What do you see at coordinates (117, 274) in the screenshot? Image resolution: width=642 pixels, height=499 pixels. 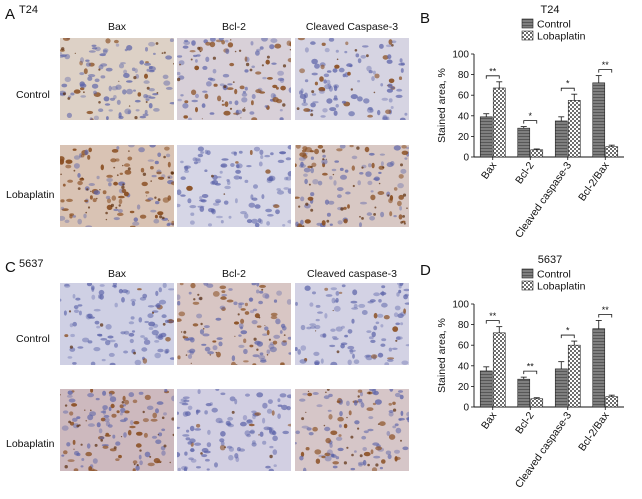 I see `col-header-bax-c: Bax` at bounding box center [117, 274].